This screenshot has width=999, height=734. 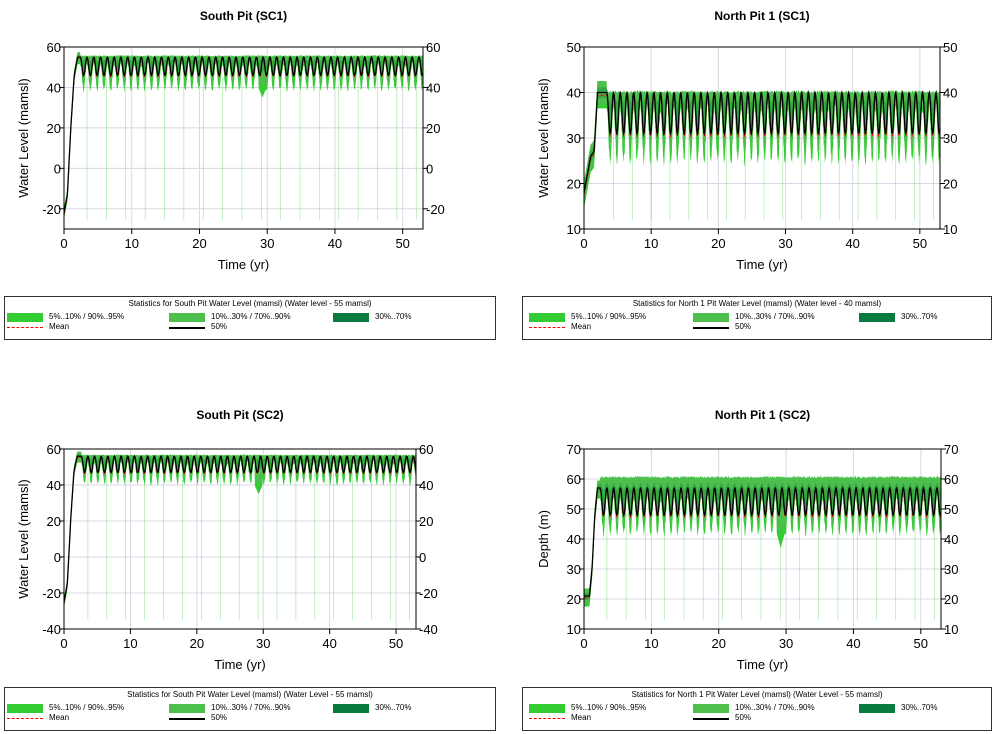 What do you see at coordinates (651, 643) in the screenshot?
I see `x-tick-label: 10` at bounding box center [651, 643].